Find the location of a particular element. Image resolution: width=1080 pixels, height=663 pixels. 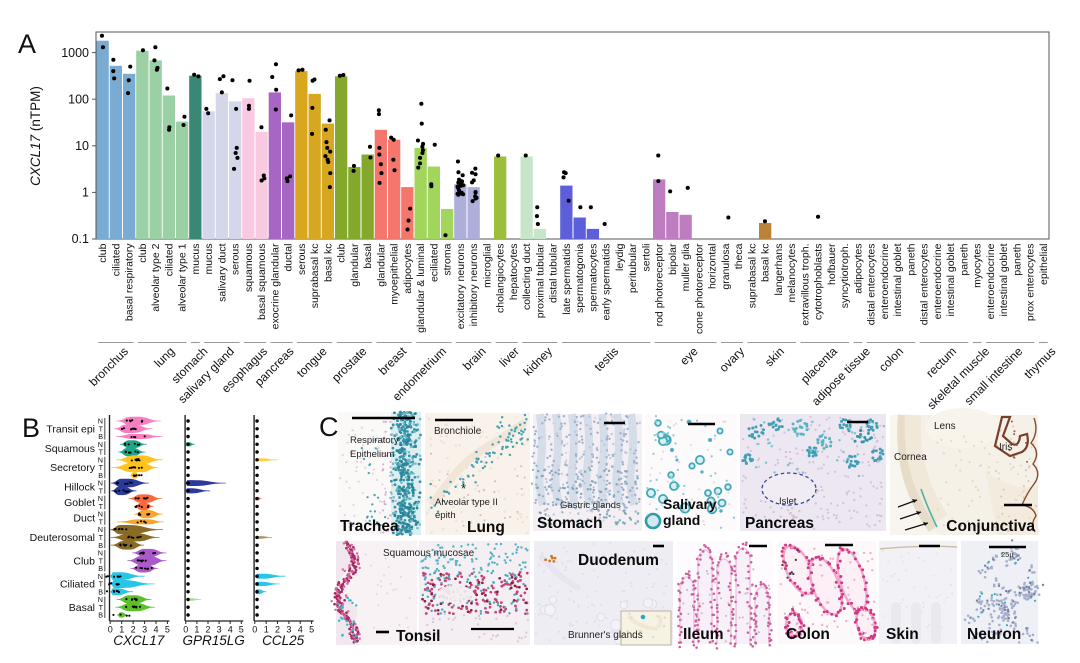

svg-text: Duct is located at coordinates (84, 519).